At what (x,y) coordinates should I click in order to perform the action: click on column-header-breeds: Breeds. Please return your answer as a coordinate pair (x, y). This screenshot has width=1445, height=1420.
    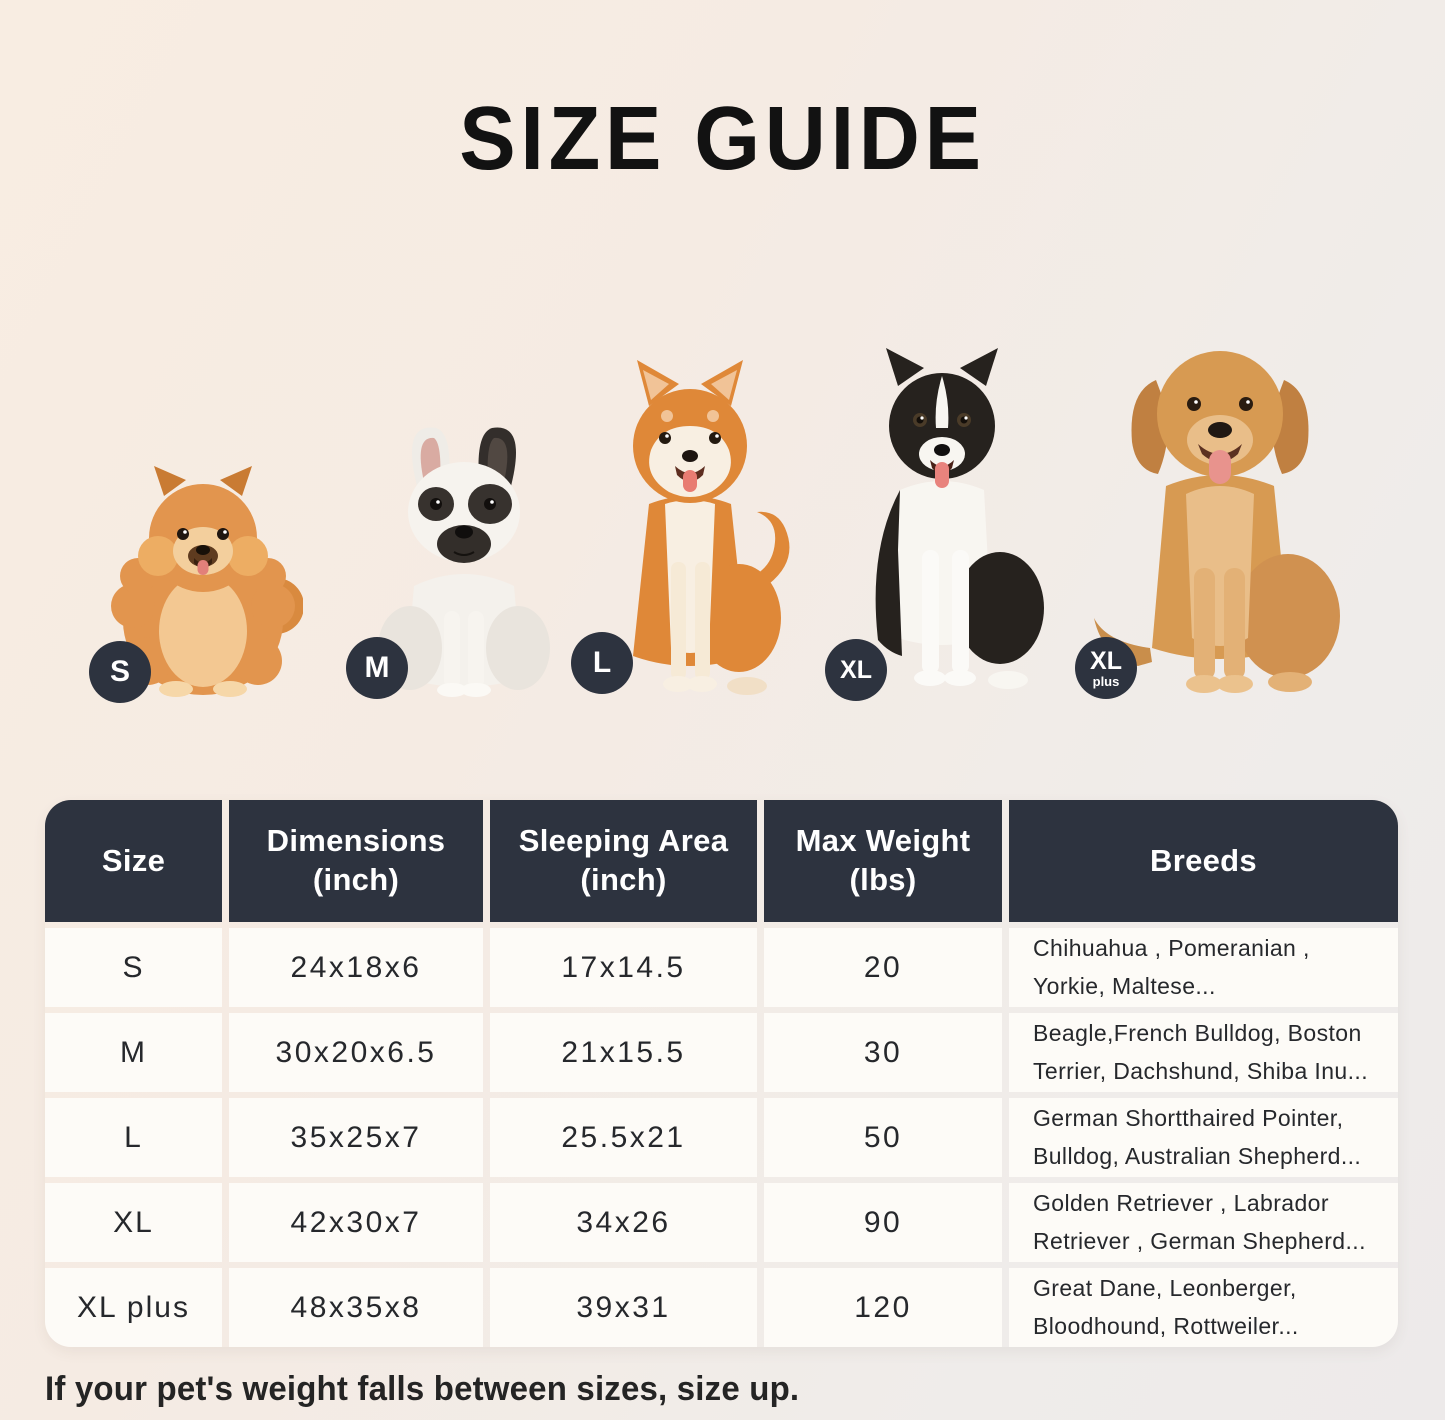
    Looking at the image, I should click on (1203, 861).